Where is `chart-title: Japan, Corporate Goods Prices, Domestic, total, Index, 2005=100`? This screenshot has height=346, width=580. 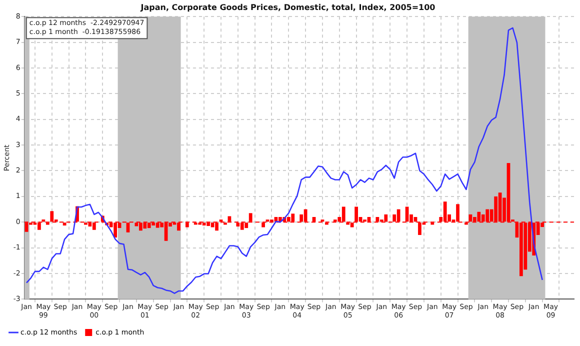 chart-title: Japan, Corporate Goods Prices, Domestic, total, Index, 2005=100 is located at coordinates (288, 7).